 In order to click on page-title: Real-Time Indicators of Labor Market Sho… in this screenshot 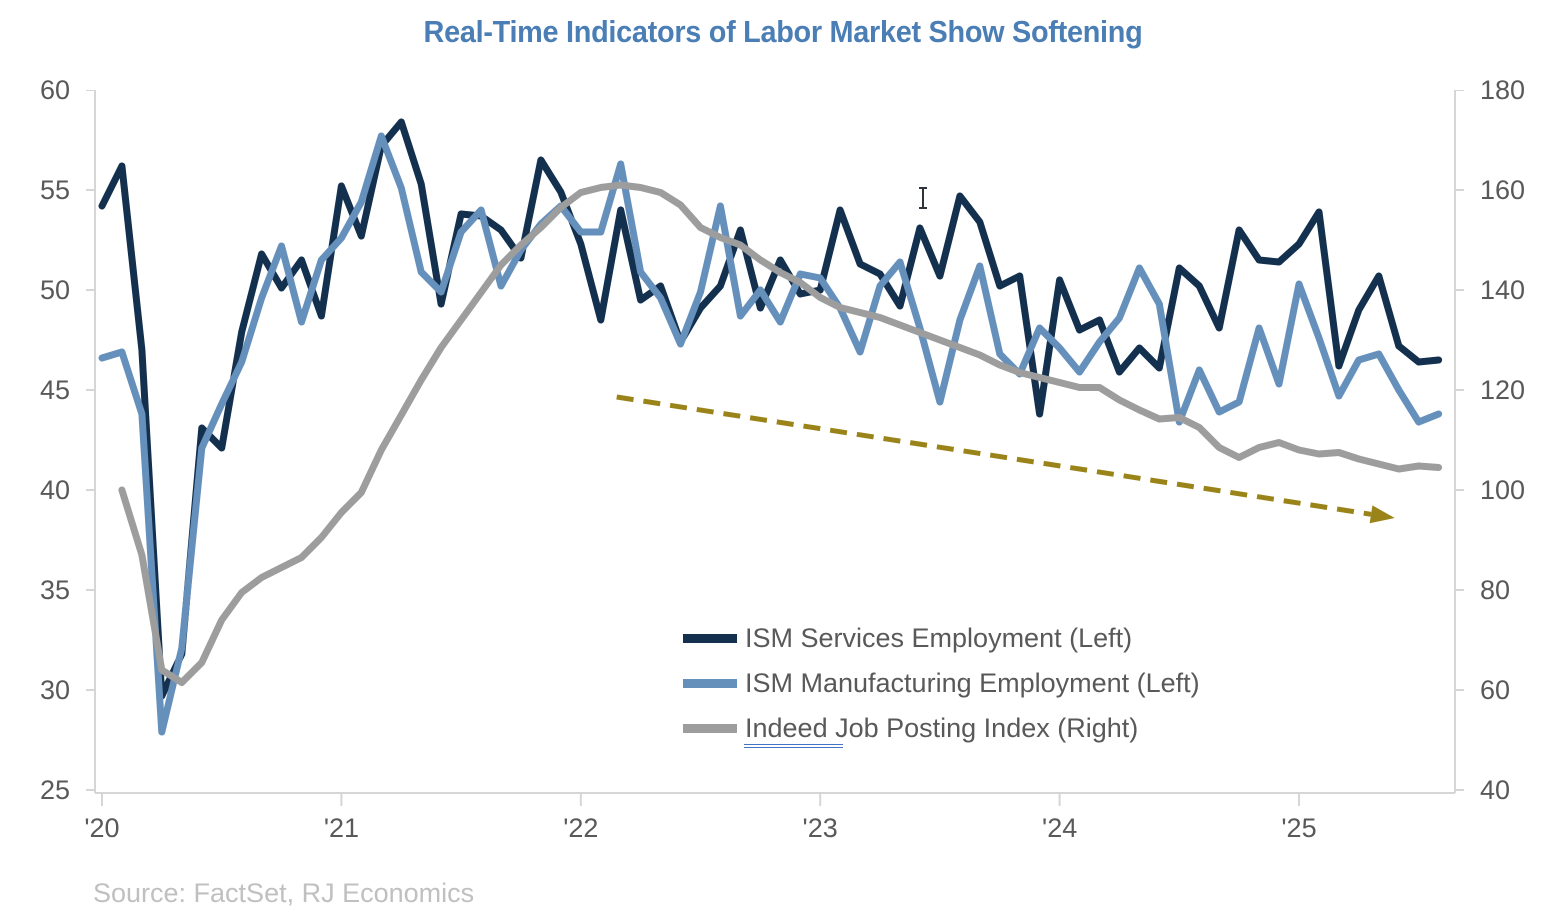, I will do `click(783, 31)`.